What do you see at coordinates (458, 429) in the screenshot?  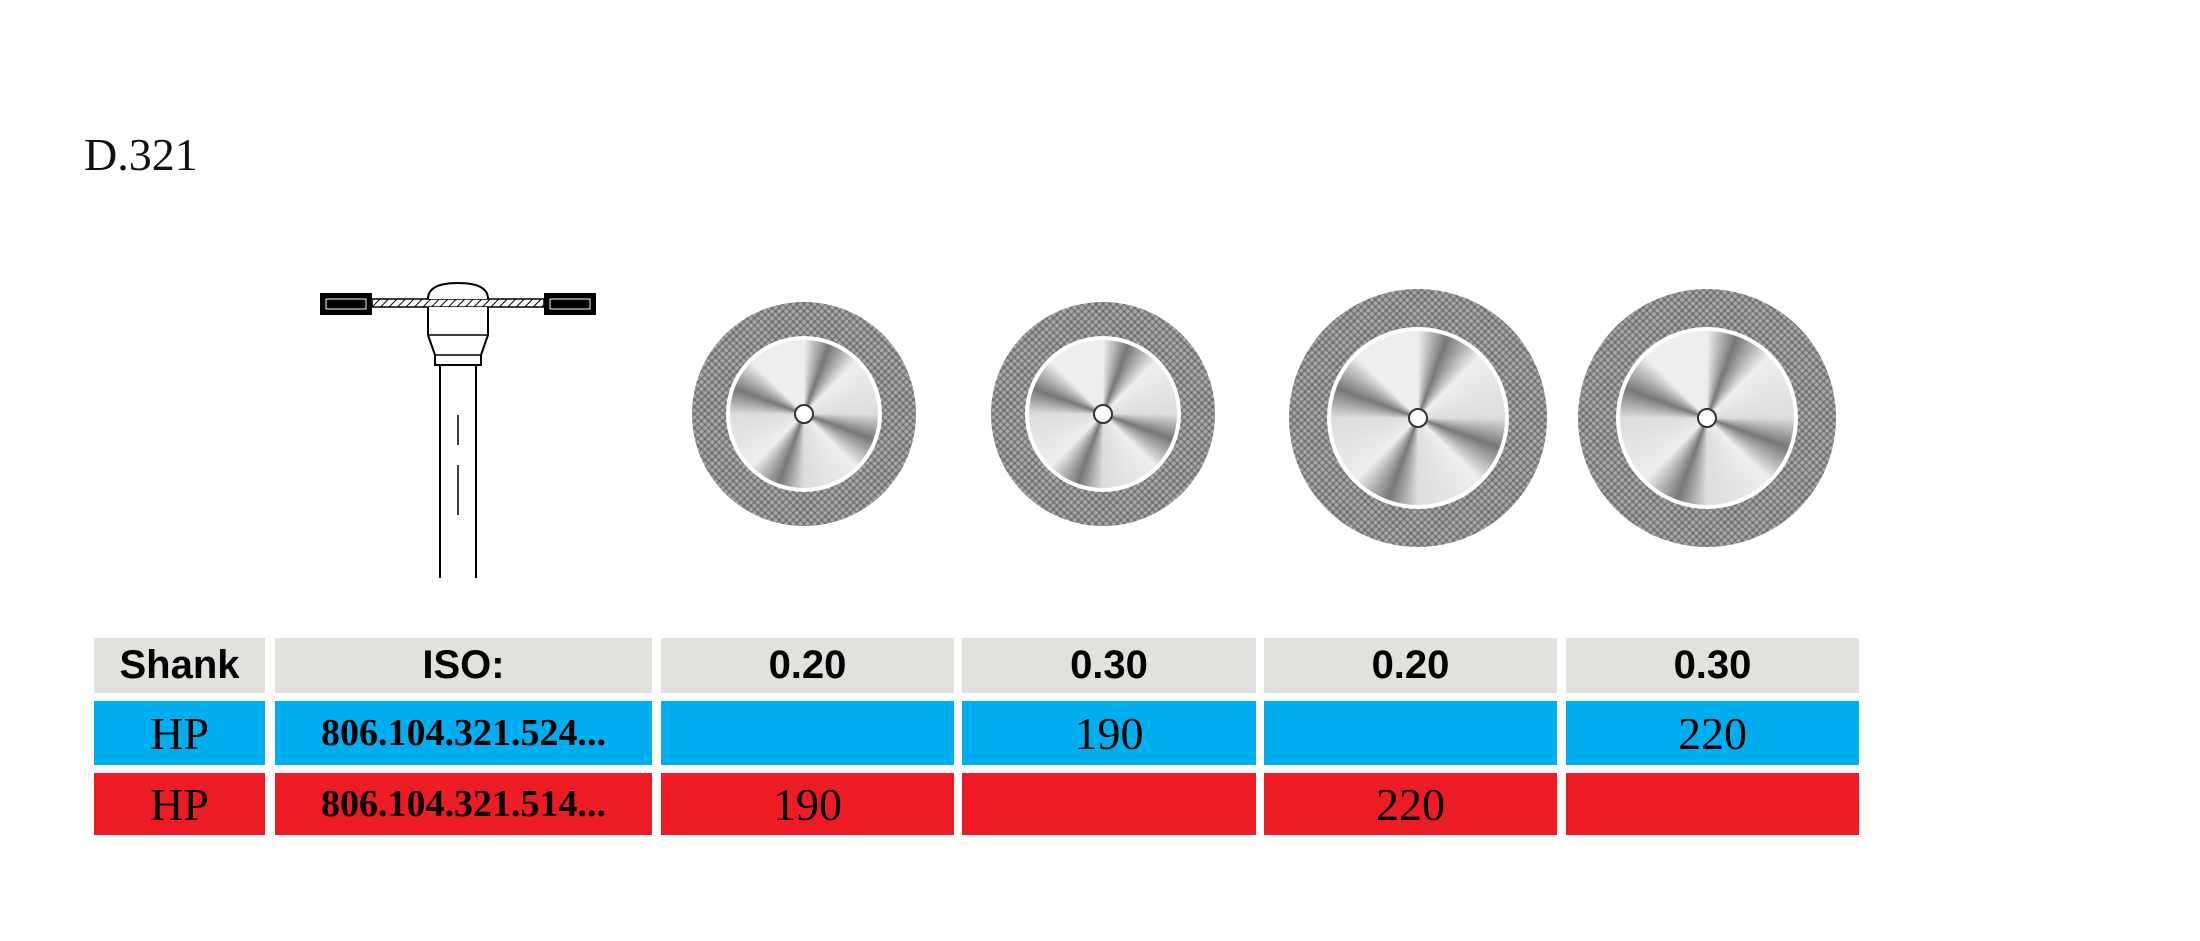 I see `tool-drawing` at bounding box center [458, 429].